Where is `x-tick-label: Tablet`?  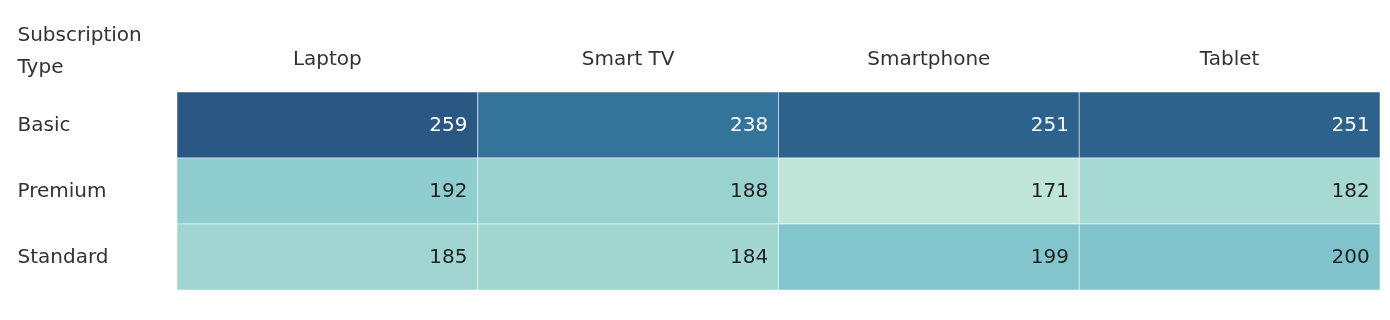 x-tick-label: Tablet is located at coordinates (1229, 57).